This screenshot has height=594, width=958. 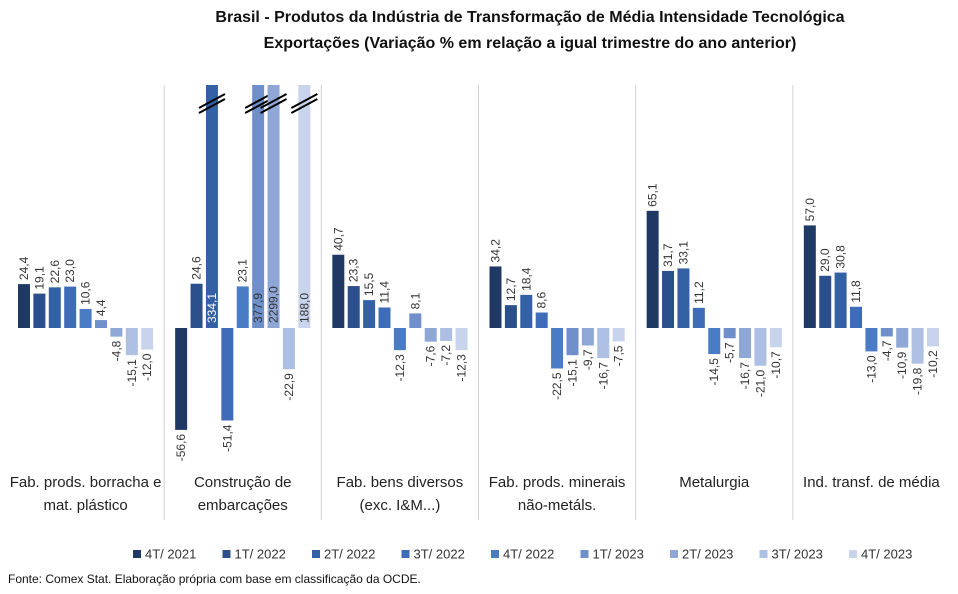 I want to click on legend-label: 3T/ 2023, so click(x=797, y=554).